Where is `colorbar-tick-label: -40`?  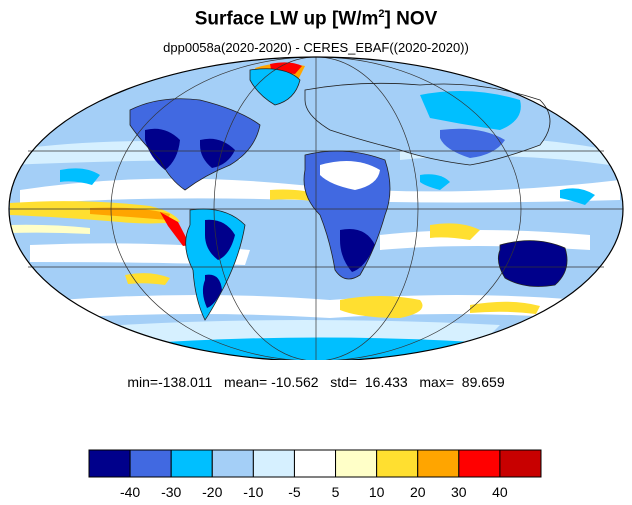 colorbar-tick-label: -40 is located at coordinates (130, 492).